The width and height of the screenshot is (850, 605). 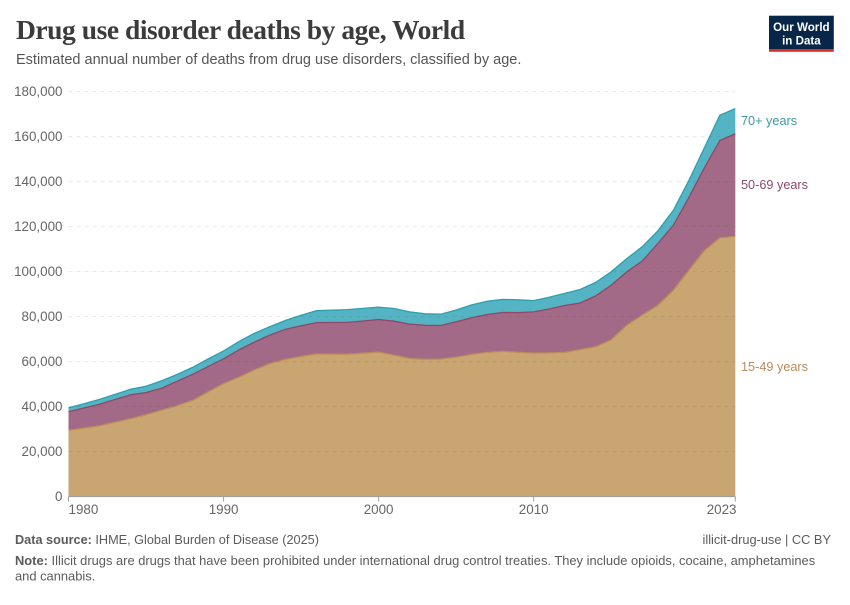 What do you see at coordinates (55, 576) in the screenshot?
I see `svg-text: and cannabis.` at bounding box center [55, 576].